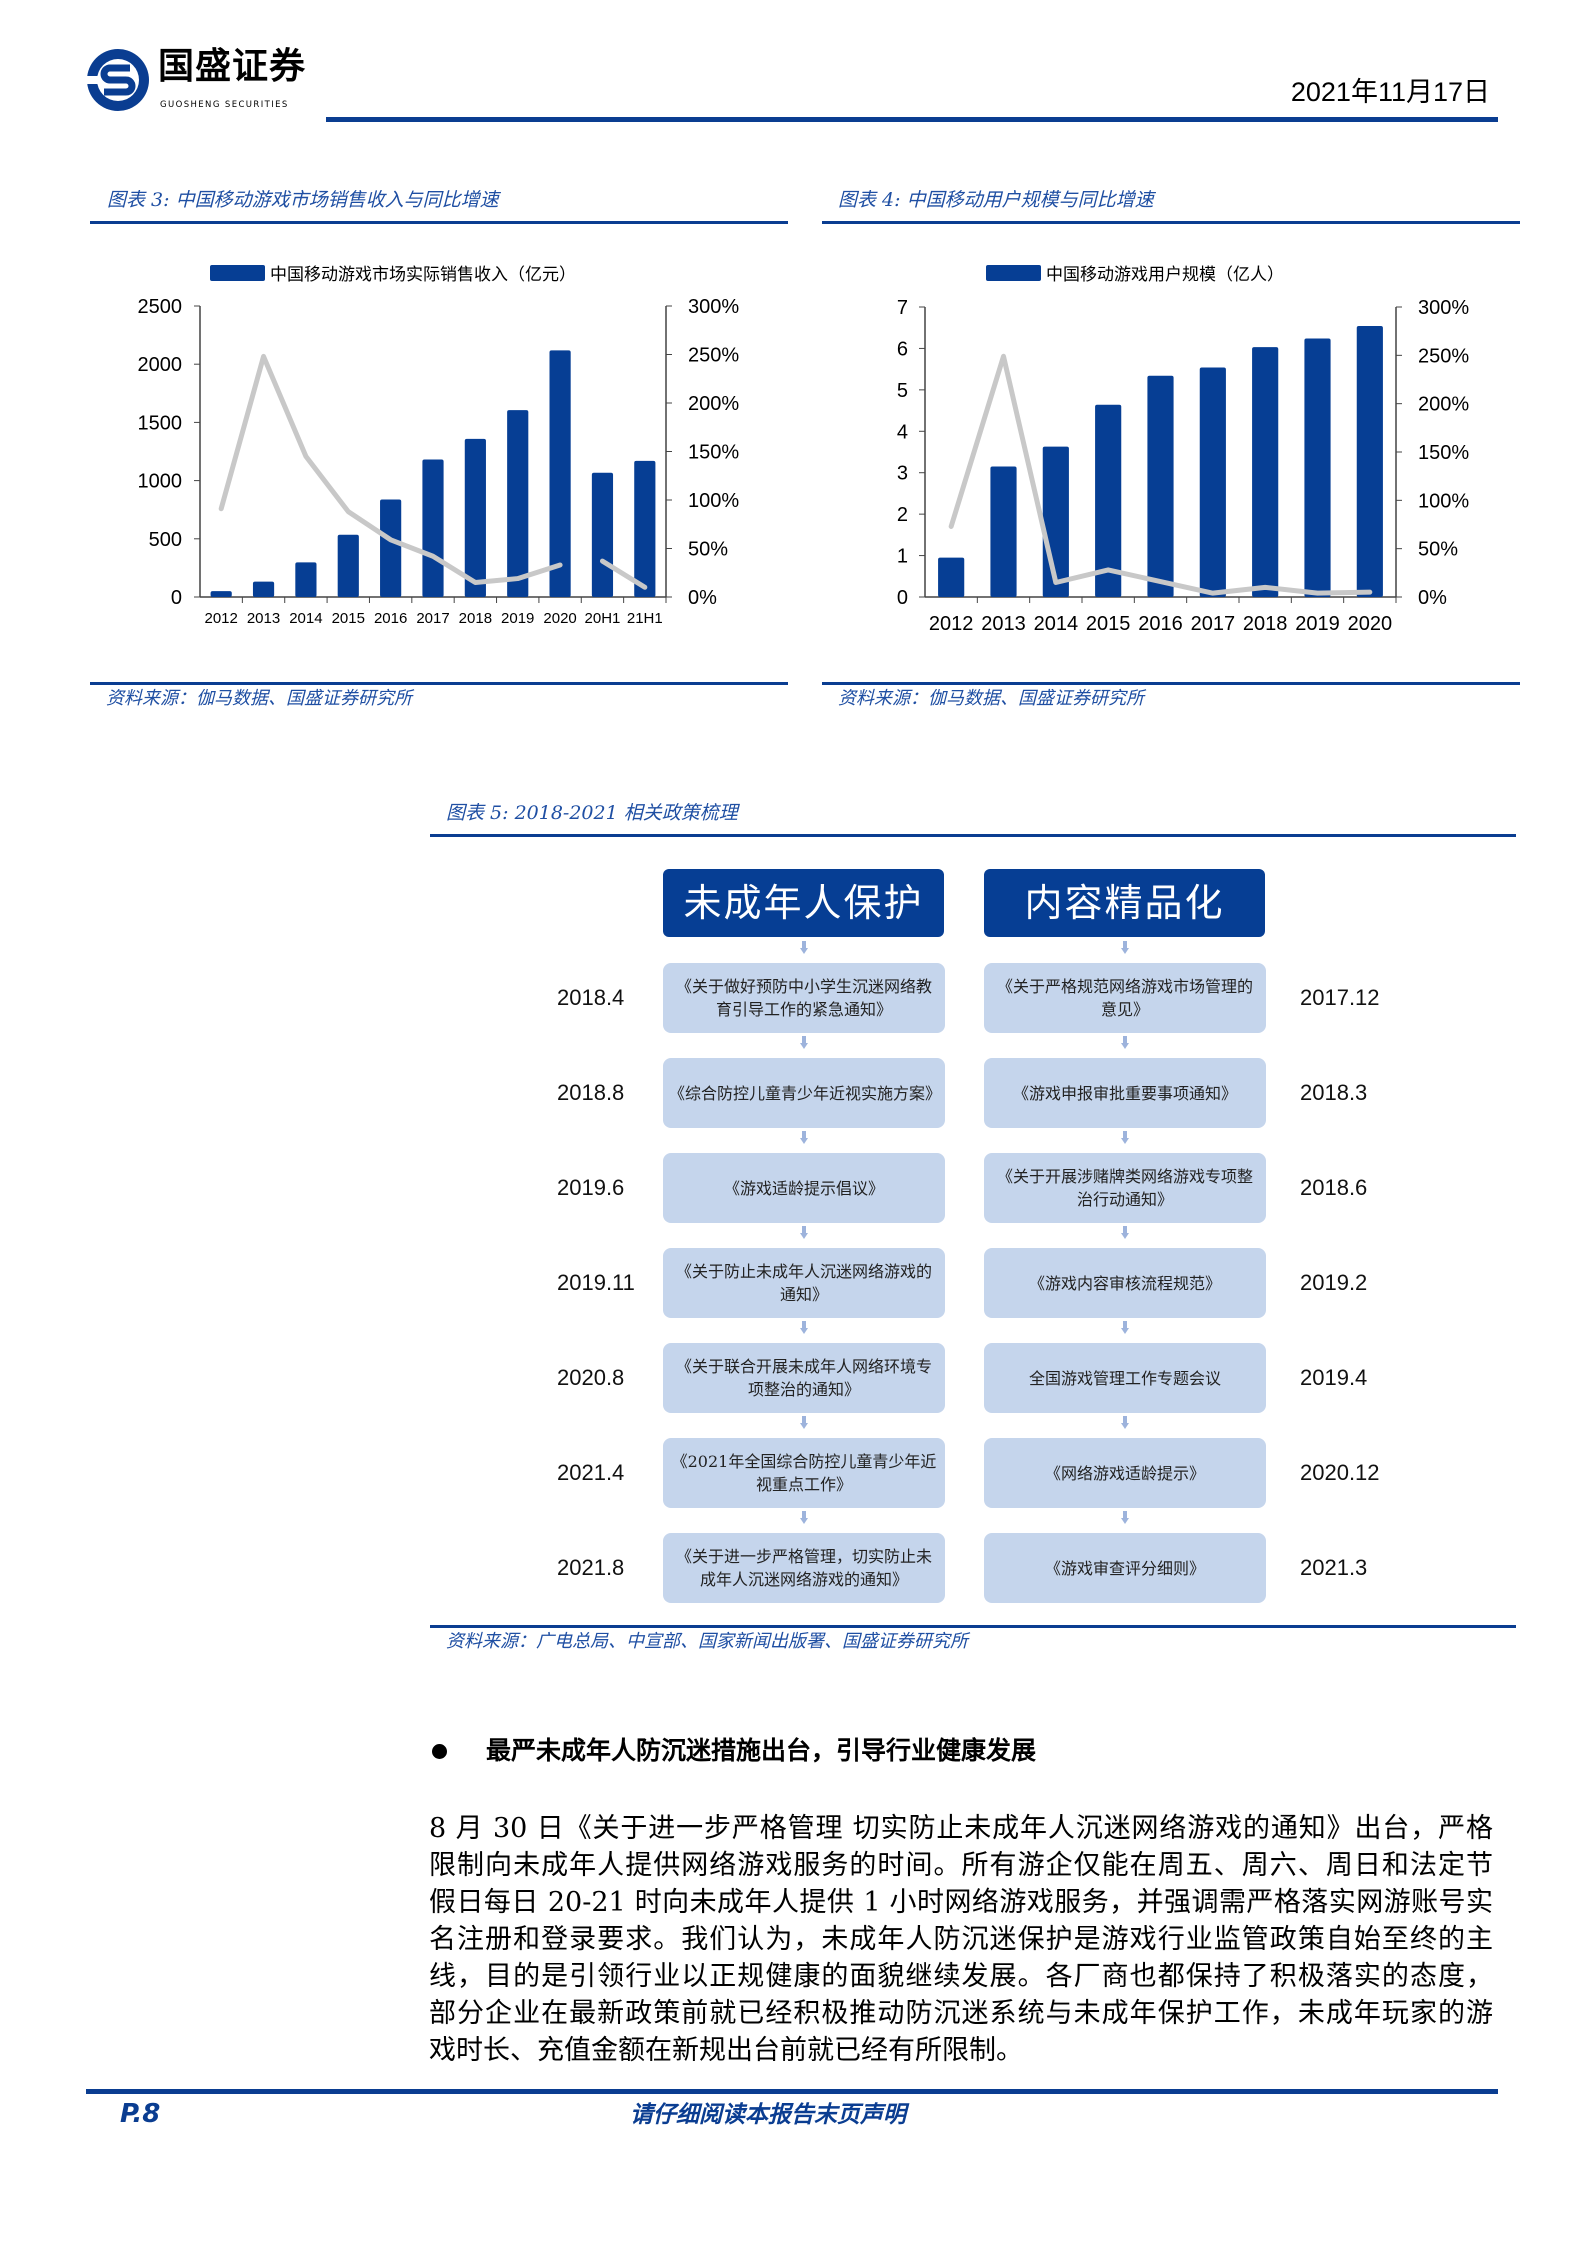  I want to click on figure5-title: 图表 5: 2018-2021 相关政策梳理, so click(592, 813).